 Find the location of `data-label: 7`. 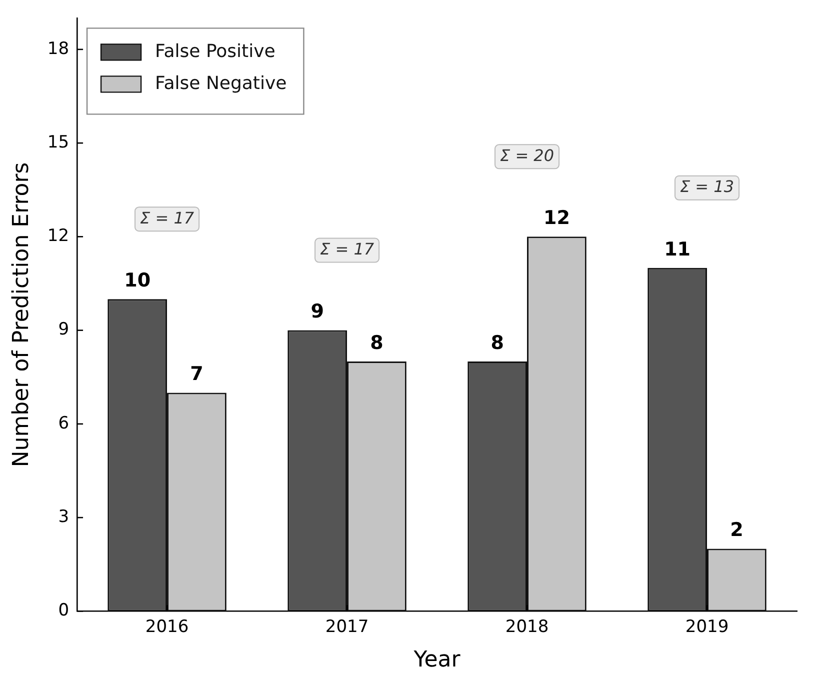

data-label: 7 is located at coordinates (197, 374).